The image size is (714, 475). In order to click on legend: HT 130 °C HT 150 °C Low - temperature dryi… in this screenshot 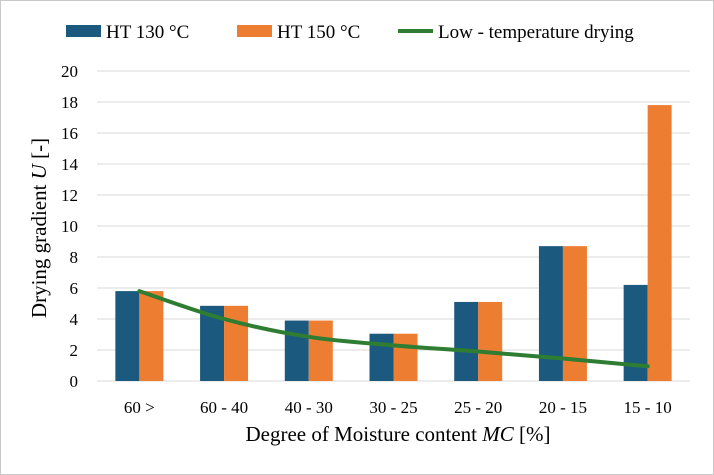, I will do `click(350, 32)`.